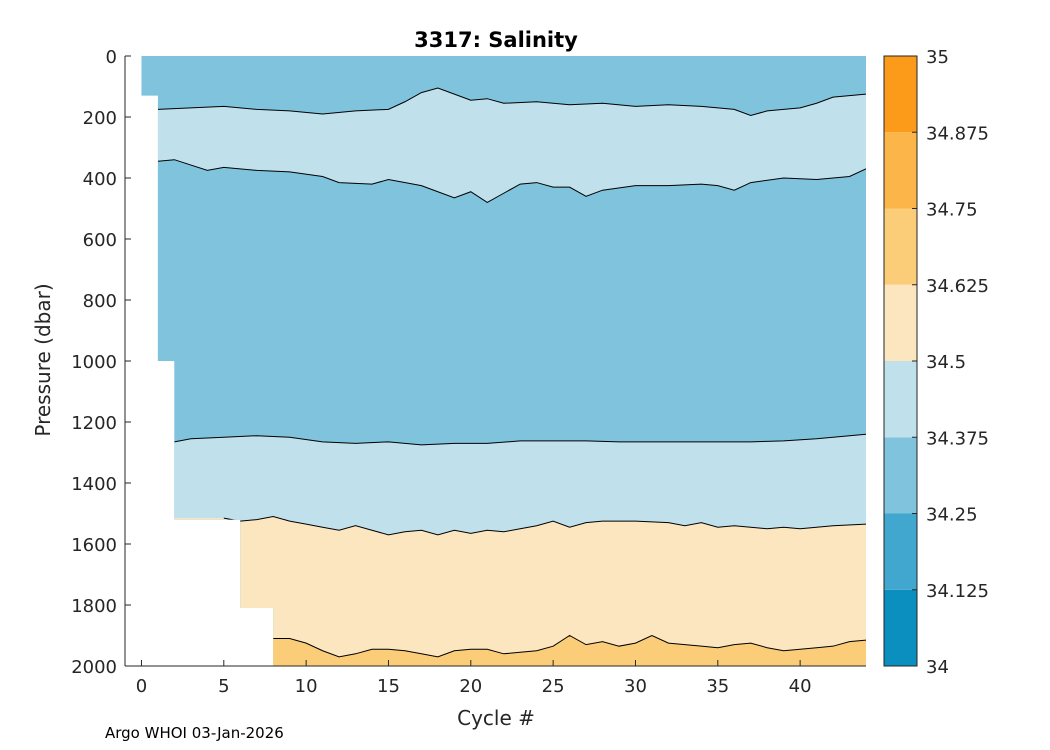  I want to click on footer-credit: Argo WHOI 03-Jan-2026, so click(194, 733).